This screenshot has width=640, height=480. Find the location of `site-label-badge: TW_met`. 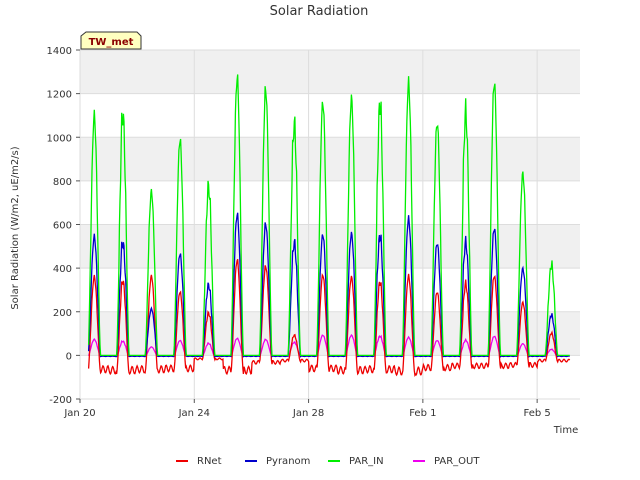

site-label-badge: TW_met is located at coordinates (111, 40).